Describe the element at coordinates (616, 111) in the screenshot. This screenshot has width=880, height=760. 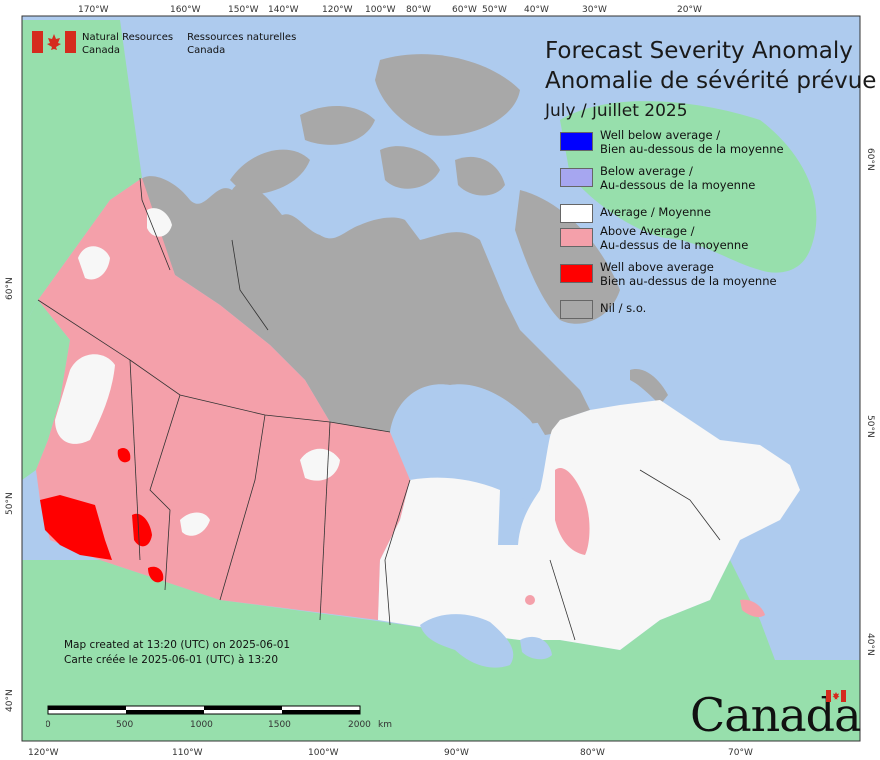
I see `map-period: July / juillet 2025` at that location.